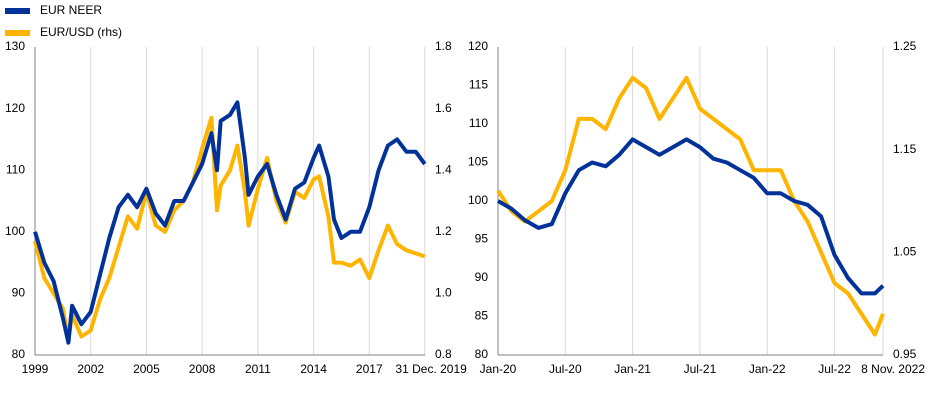 The height and width of the screenshot is (409, 945). What do you see at coordinates (146, 369) in the screenshot?
I see `x-tick-label: 2005` at bounding box center [146, 369].